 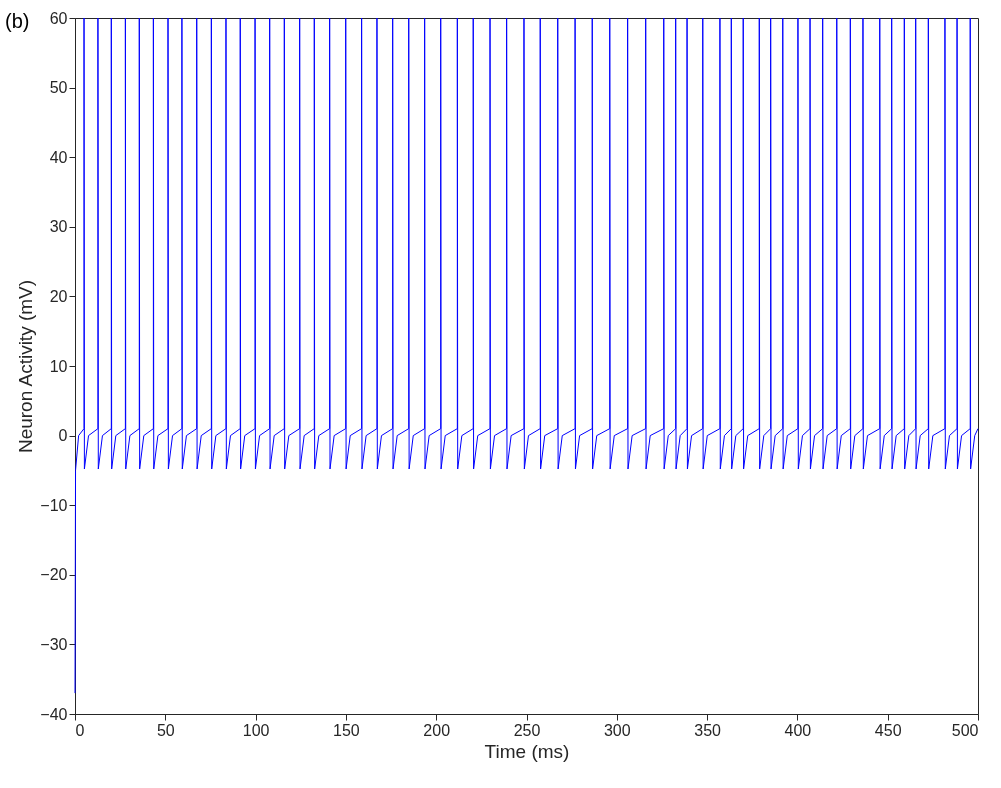 What do you see at coordinates (54, 575) in the screenshot?
I see `y-tick-label: −20` at bounding box center [54, 575].